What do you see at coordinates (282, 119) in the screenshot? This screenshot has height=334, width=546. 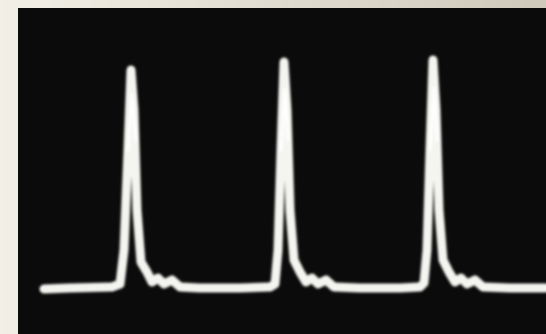 I see `trace-highlight` at bounding box center [282, 119].